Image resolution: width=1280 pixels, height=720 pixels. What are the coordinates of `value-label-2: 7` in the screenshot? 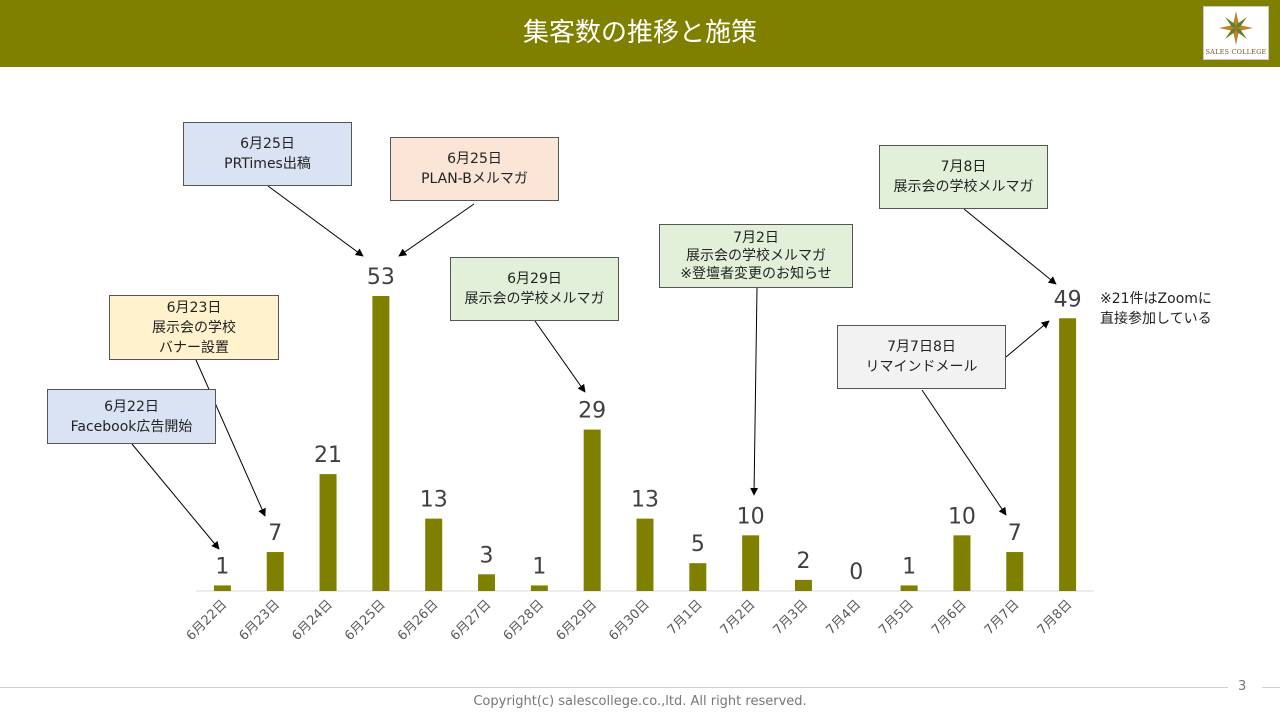 It's located at (275, 533).